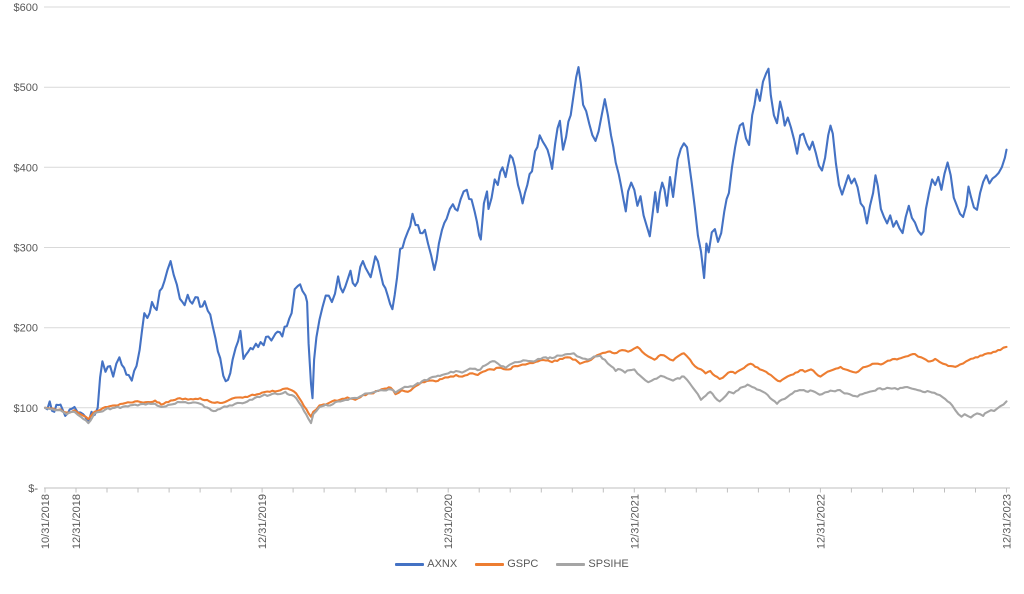  I want to click on x-axis-label: 12/31/2019, so click(263, 521).